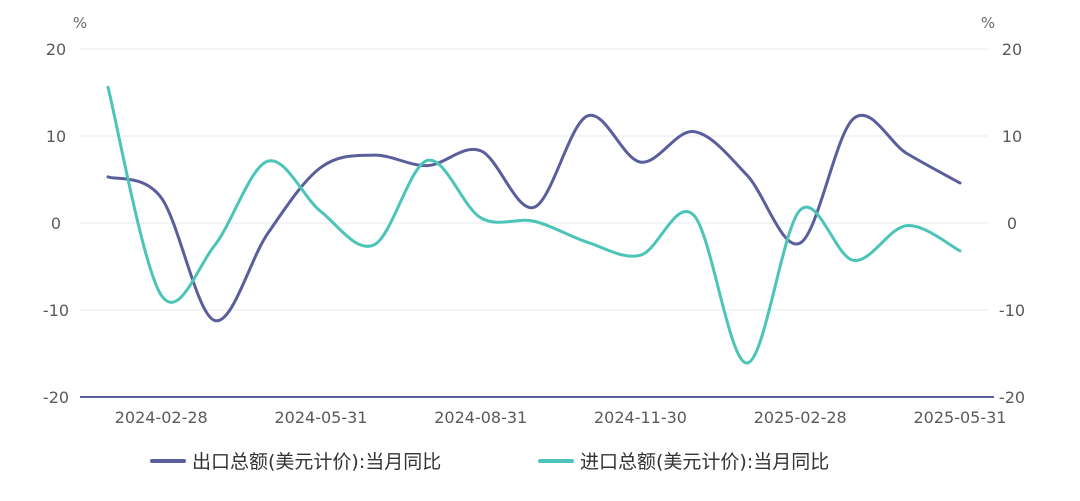 This screenshot has width=1080, height=501. Describe the element at coordinates (56, 223) in the screenshot. I see `y-tick-label-left: 0` at that location.